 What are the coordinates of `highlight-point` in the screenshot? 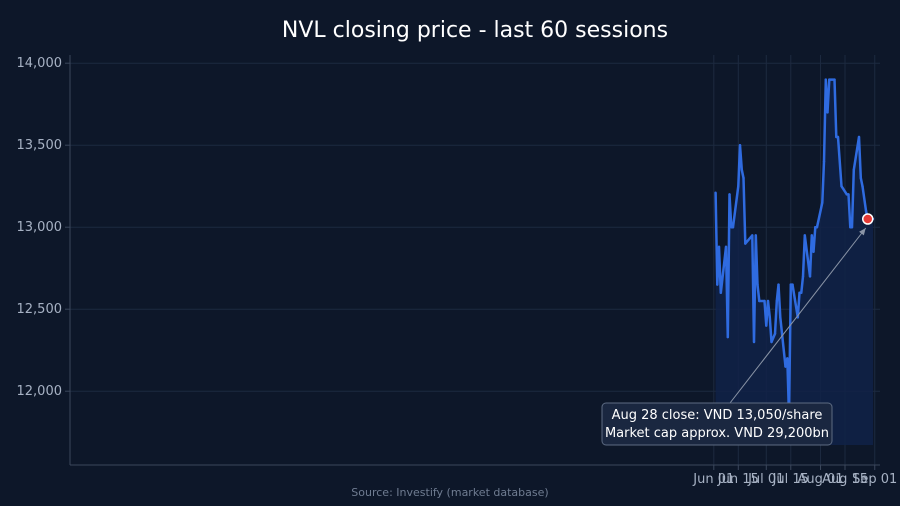 It's located at (868, 219).